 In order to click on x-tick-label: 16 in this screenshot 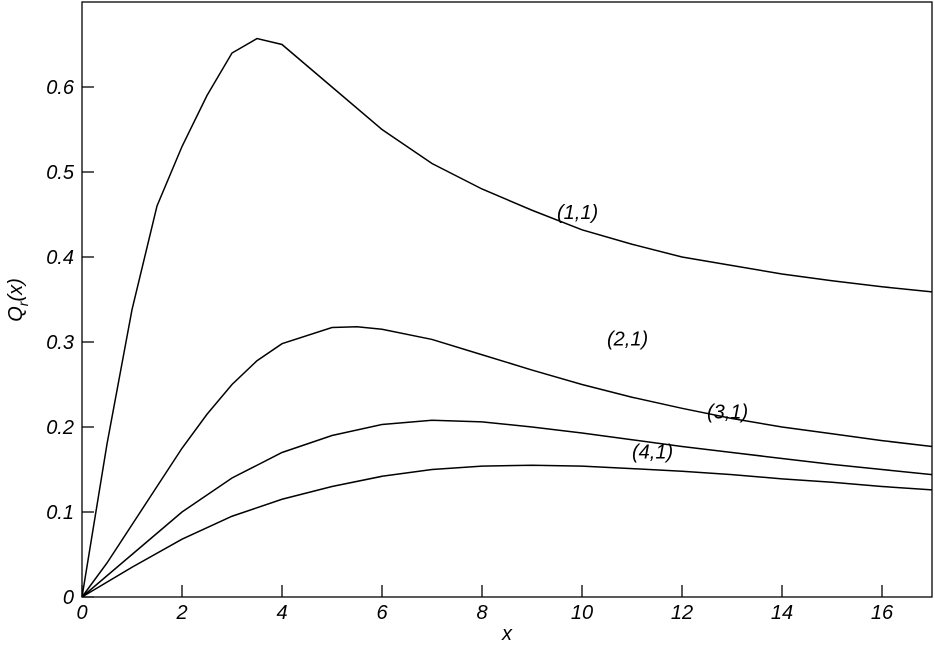, I will do `click(882, 613)`.